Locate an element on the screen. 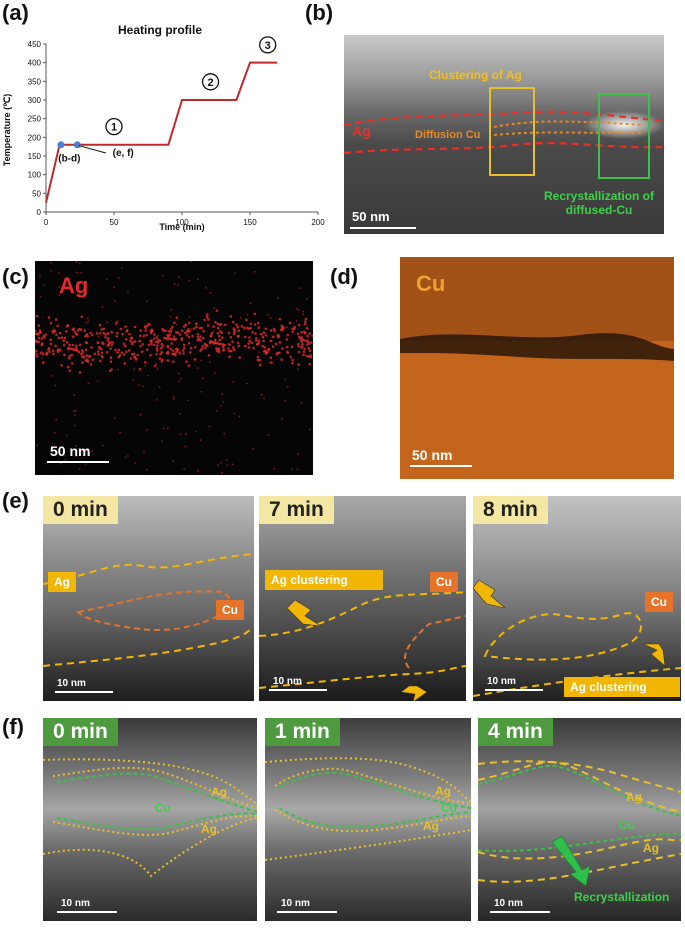  y-ticks: 0 50 100 150 200 250 300 350 400 450 is located at coordinates (37, 128).